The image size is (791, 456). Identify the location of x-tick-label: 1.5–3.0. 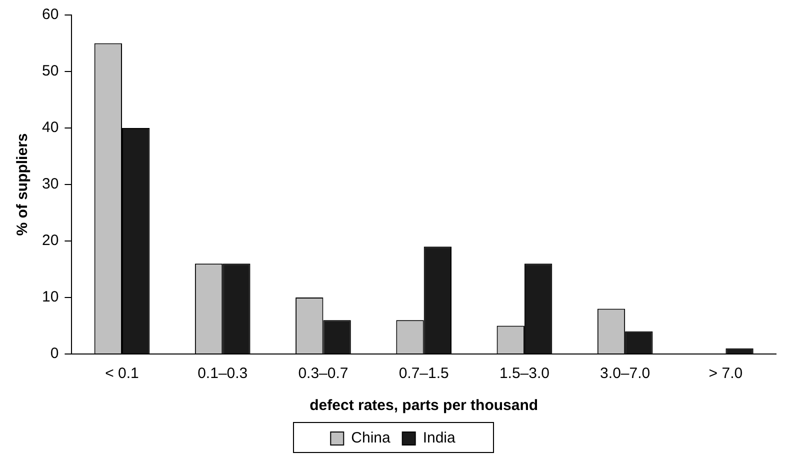
(524, 373).